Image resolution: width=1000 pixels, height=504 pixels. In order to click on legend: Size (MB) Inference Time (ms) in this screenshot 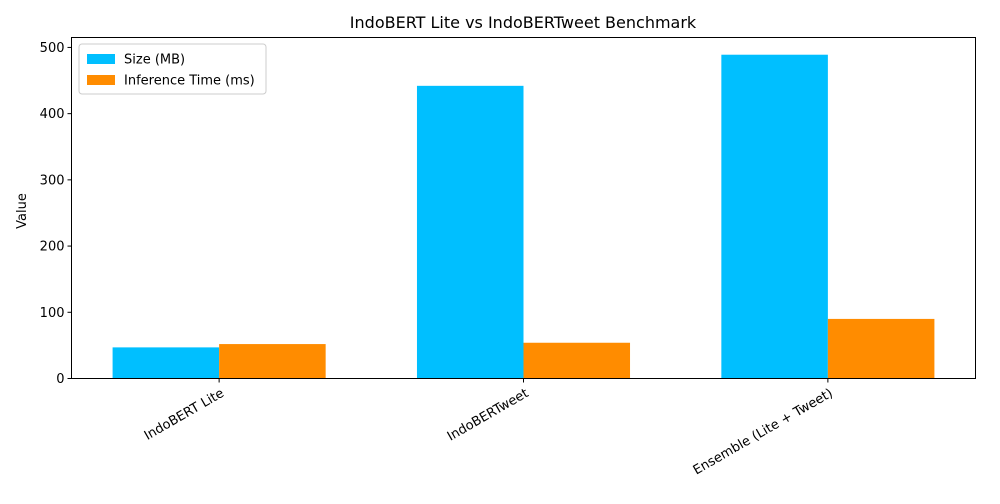, I will do `click(172, 69)`.